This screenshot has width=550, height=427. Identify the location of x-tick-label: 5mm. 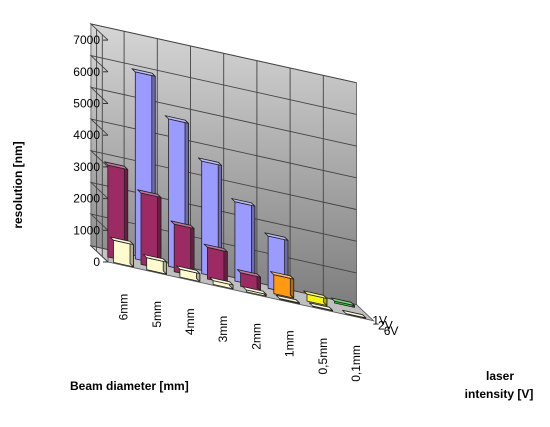
(157, 314).